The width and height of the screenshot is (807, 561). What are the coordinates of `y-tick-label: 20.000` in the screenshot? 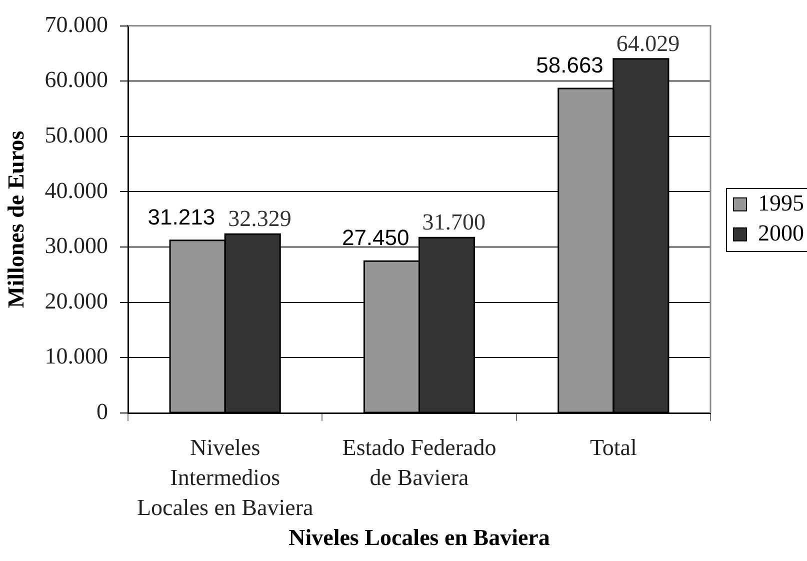 It's located at (76, 301).